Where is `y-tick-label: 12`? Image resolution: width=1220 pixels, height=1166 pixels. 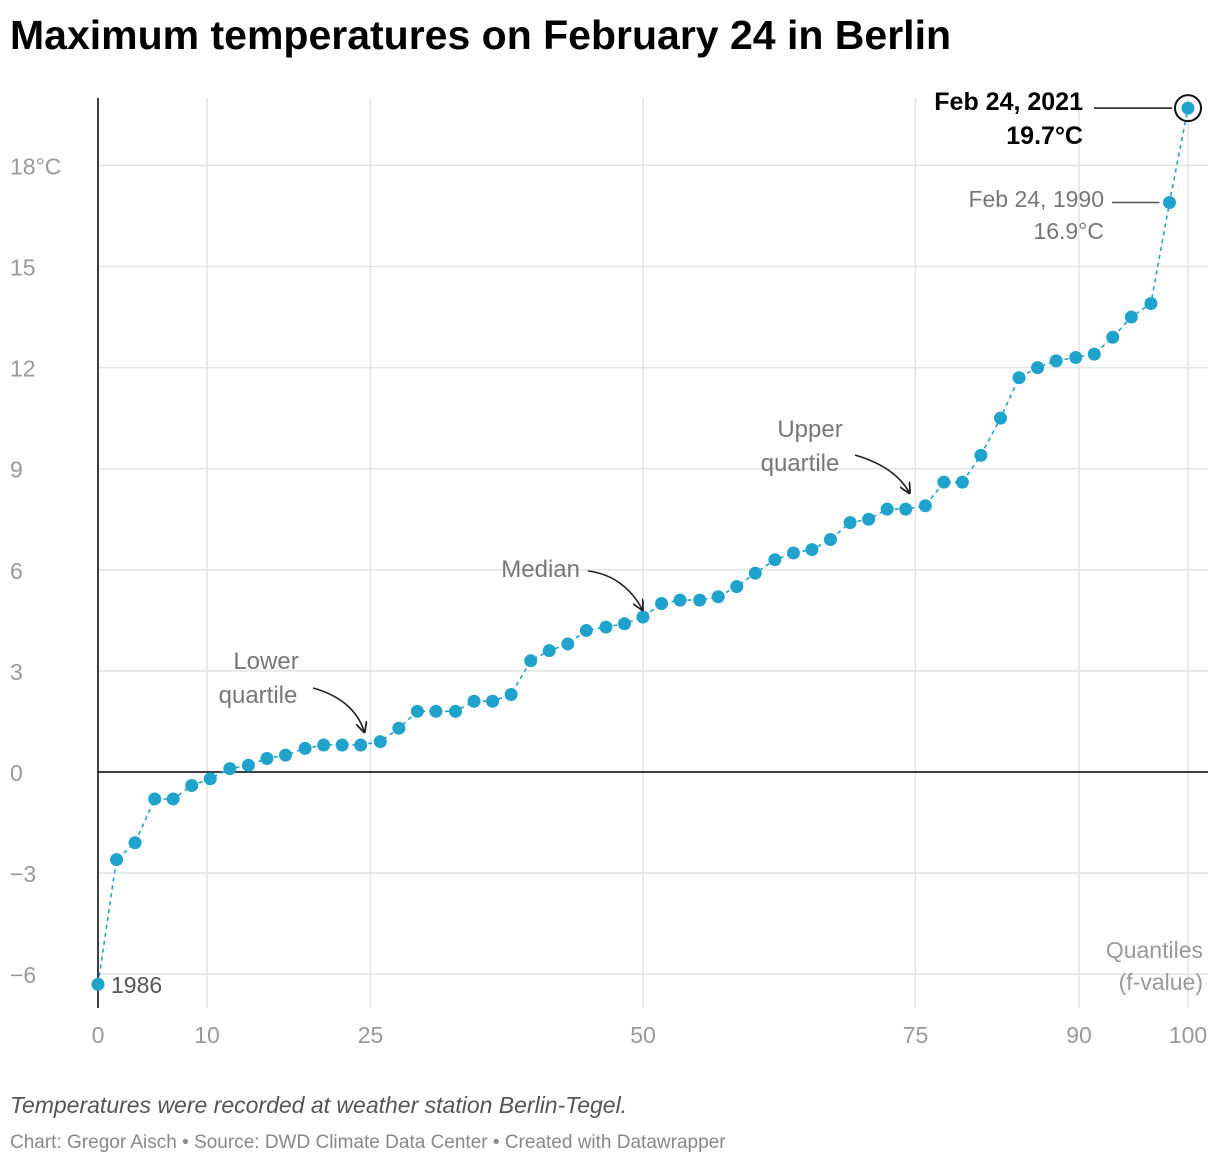 y-tick-label: 12 is located at coordinates (23, 369).